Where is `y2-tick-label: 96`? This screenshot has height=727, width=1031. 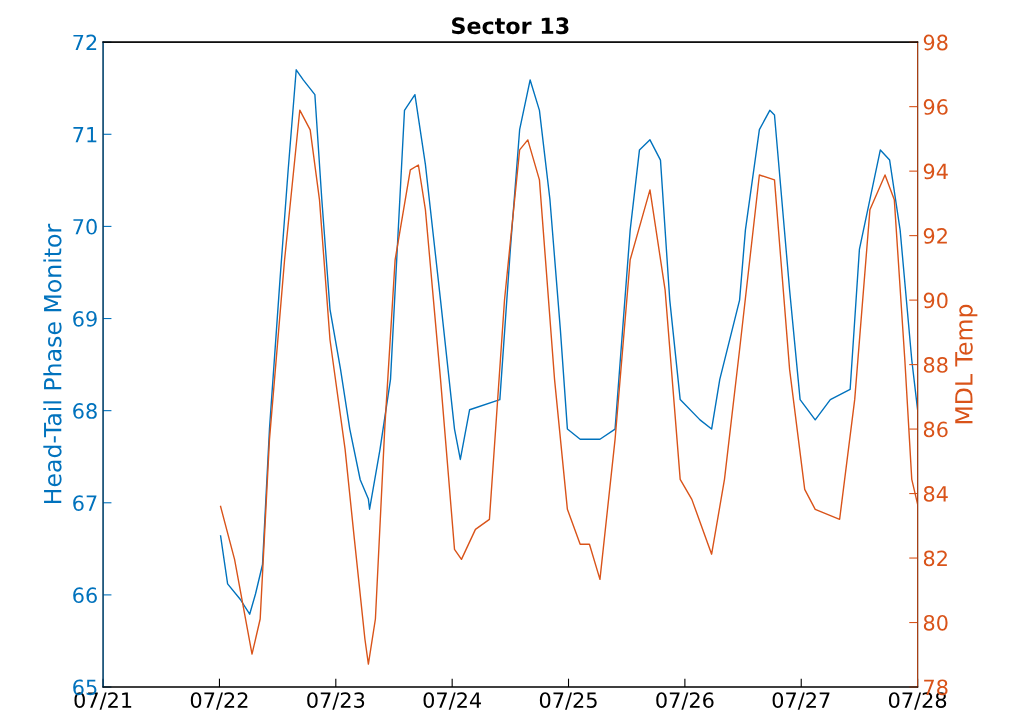 y2-tick-label: 96 is located at coordinates (935, 107).